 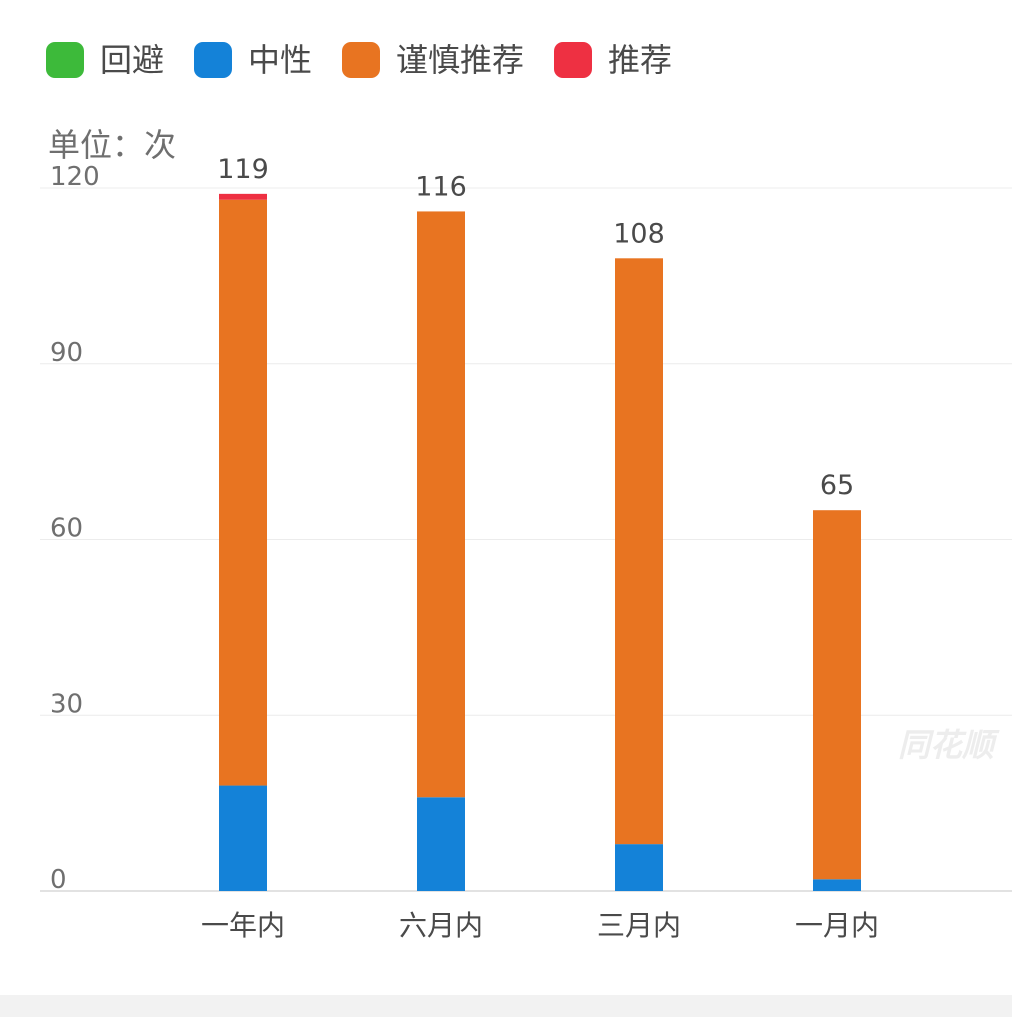 What do you see at coordinates (573, 60) in the screenshot?
I see `legend-swatch-recommend` at bounding box center [573, 60].